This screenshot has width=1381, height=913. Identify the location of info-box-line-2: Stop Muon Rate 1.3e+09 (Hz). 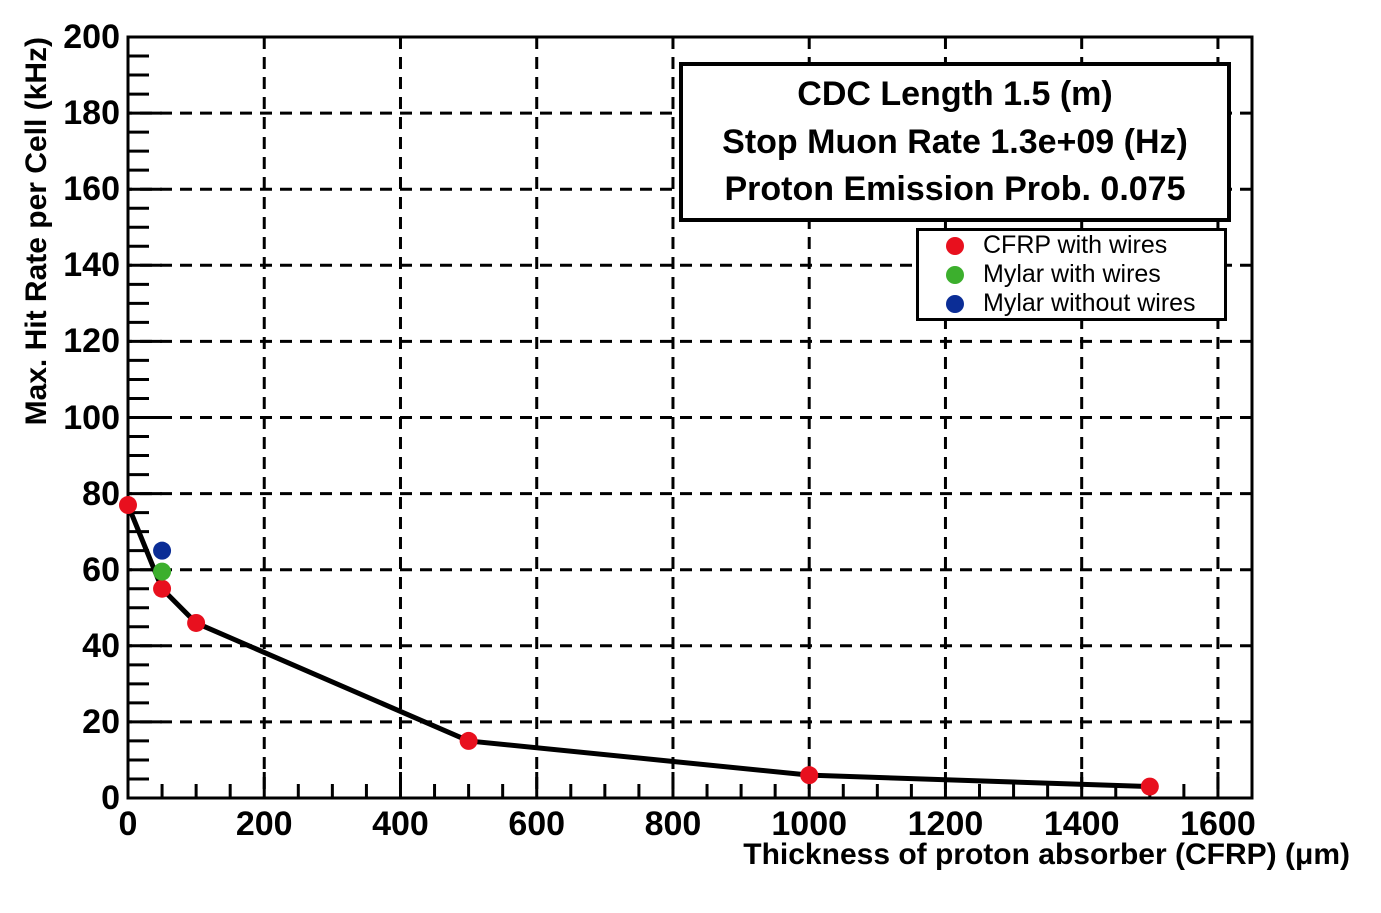
(955, 141).